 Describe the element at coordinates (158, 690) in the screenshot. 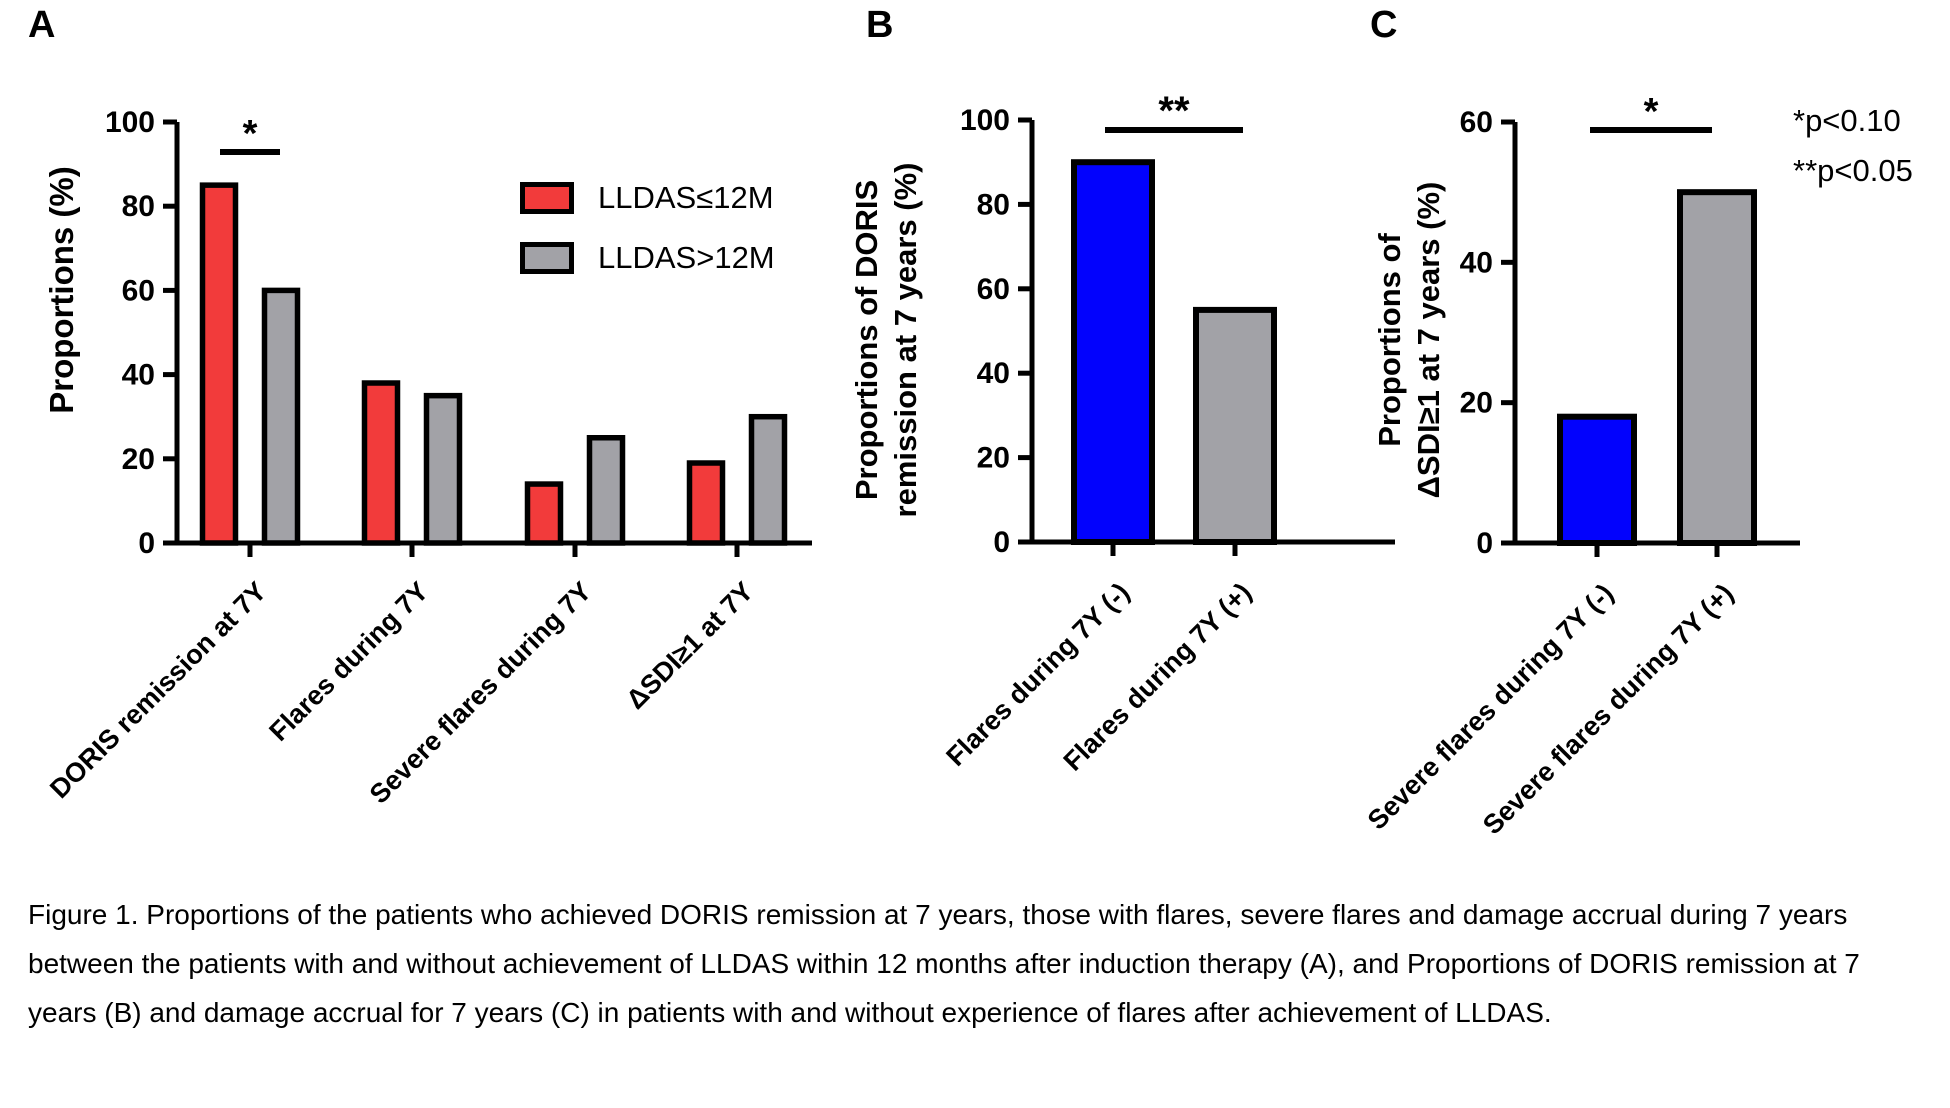

I see `x-category-label: DORIS remission at 7Y` at that location.